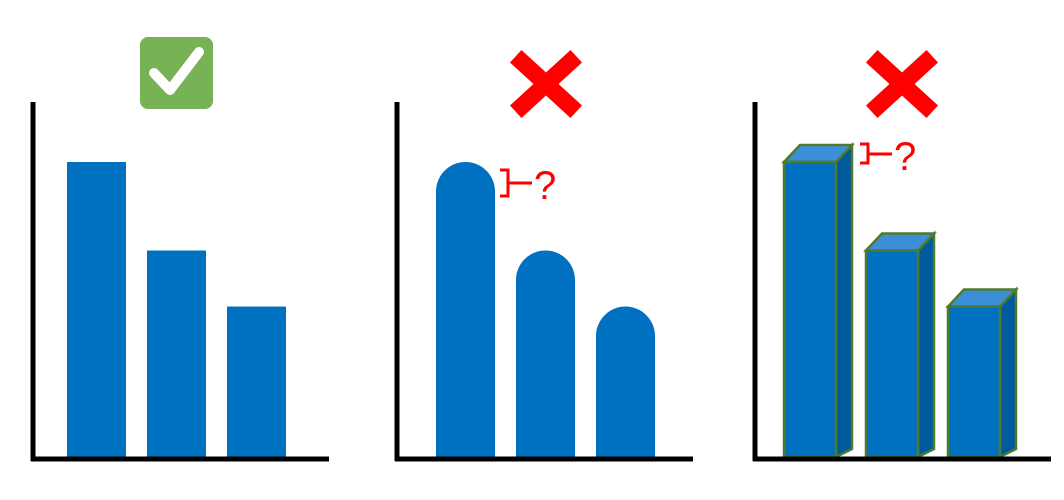 The image size is (1064, 500). What do you see at coordinates (176, 73) in the screenshot?
I see `check-icon` at bounding box center [176, 73].